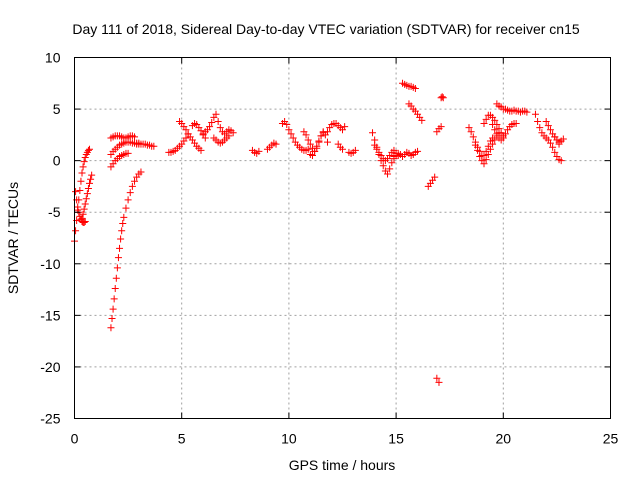 This screenshot has height=480, width=640. I want to click on y-axis-label: SDTVAR / TECUs, so click(13, 238).